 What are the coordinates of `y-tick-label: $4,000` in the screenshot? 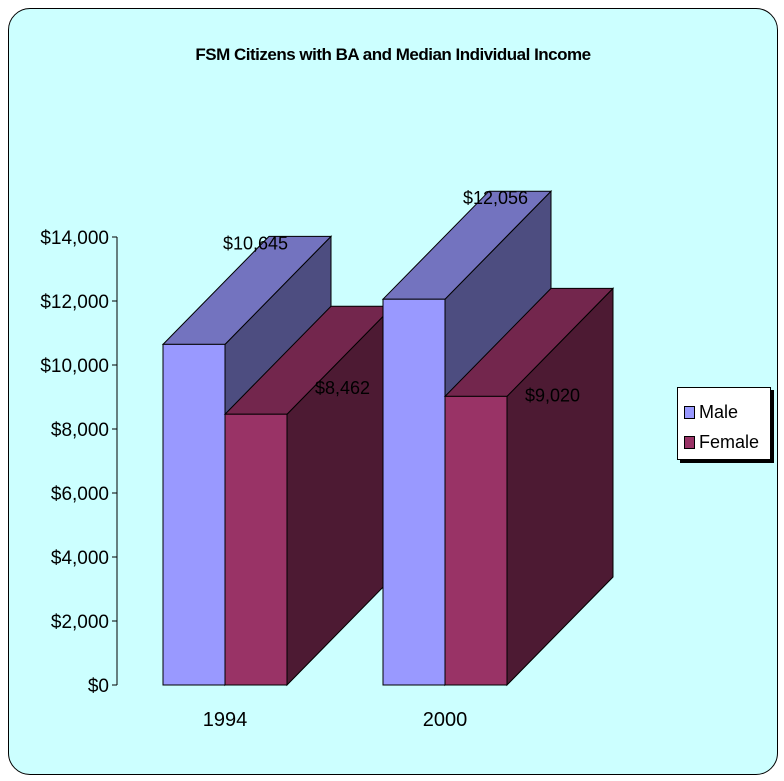 It's located at (80, 558).